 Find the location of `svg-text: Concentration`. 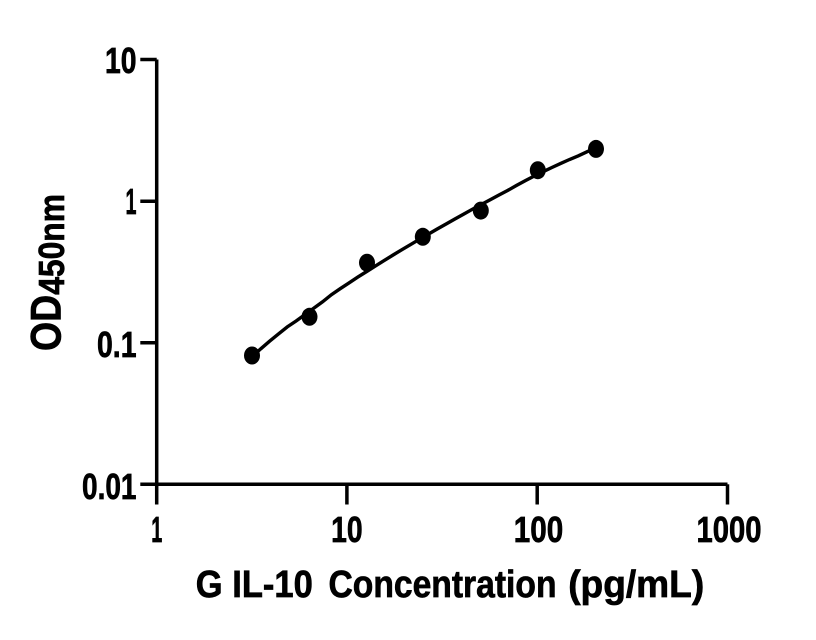

svg-text: Concentration is located at coordinates (443, 584).